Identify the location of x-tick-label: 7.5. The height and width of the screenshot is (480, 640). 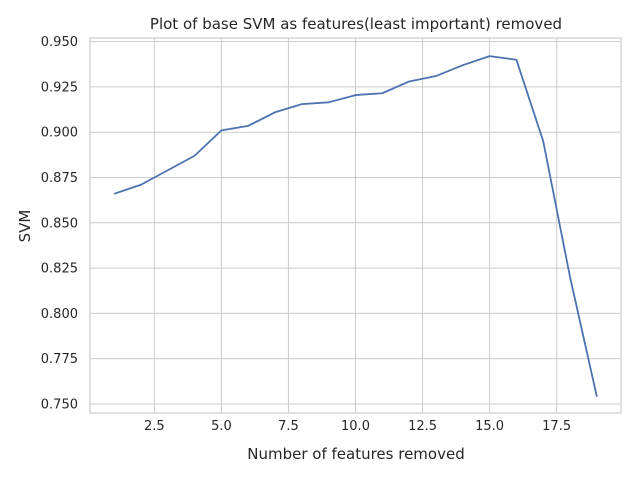
(288, 426).